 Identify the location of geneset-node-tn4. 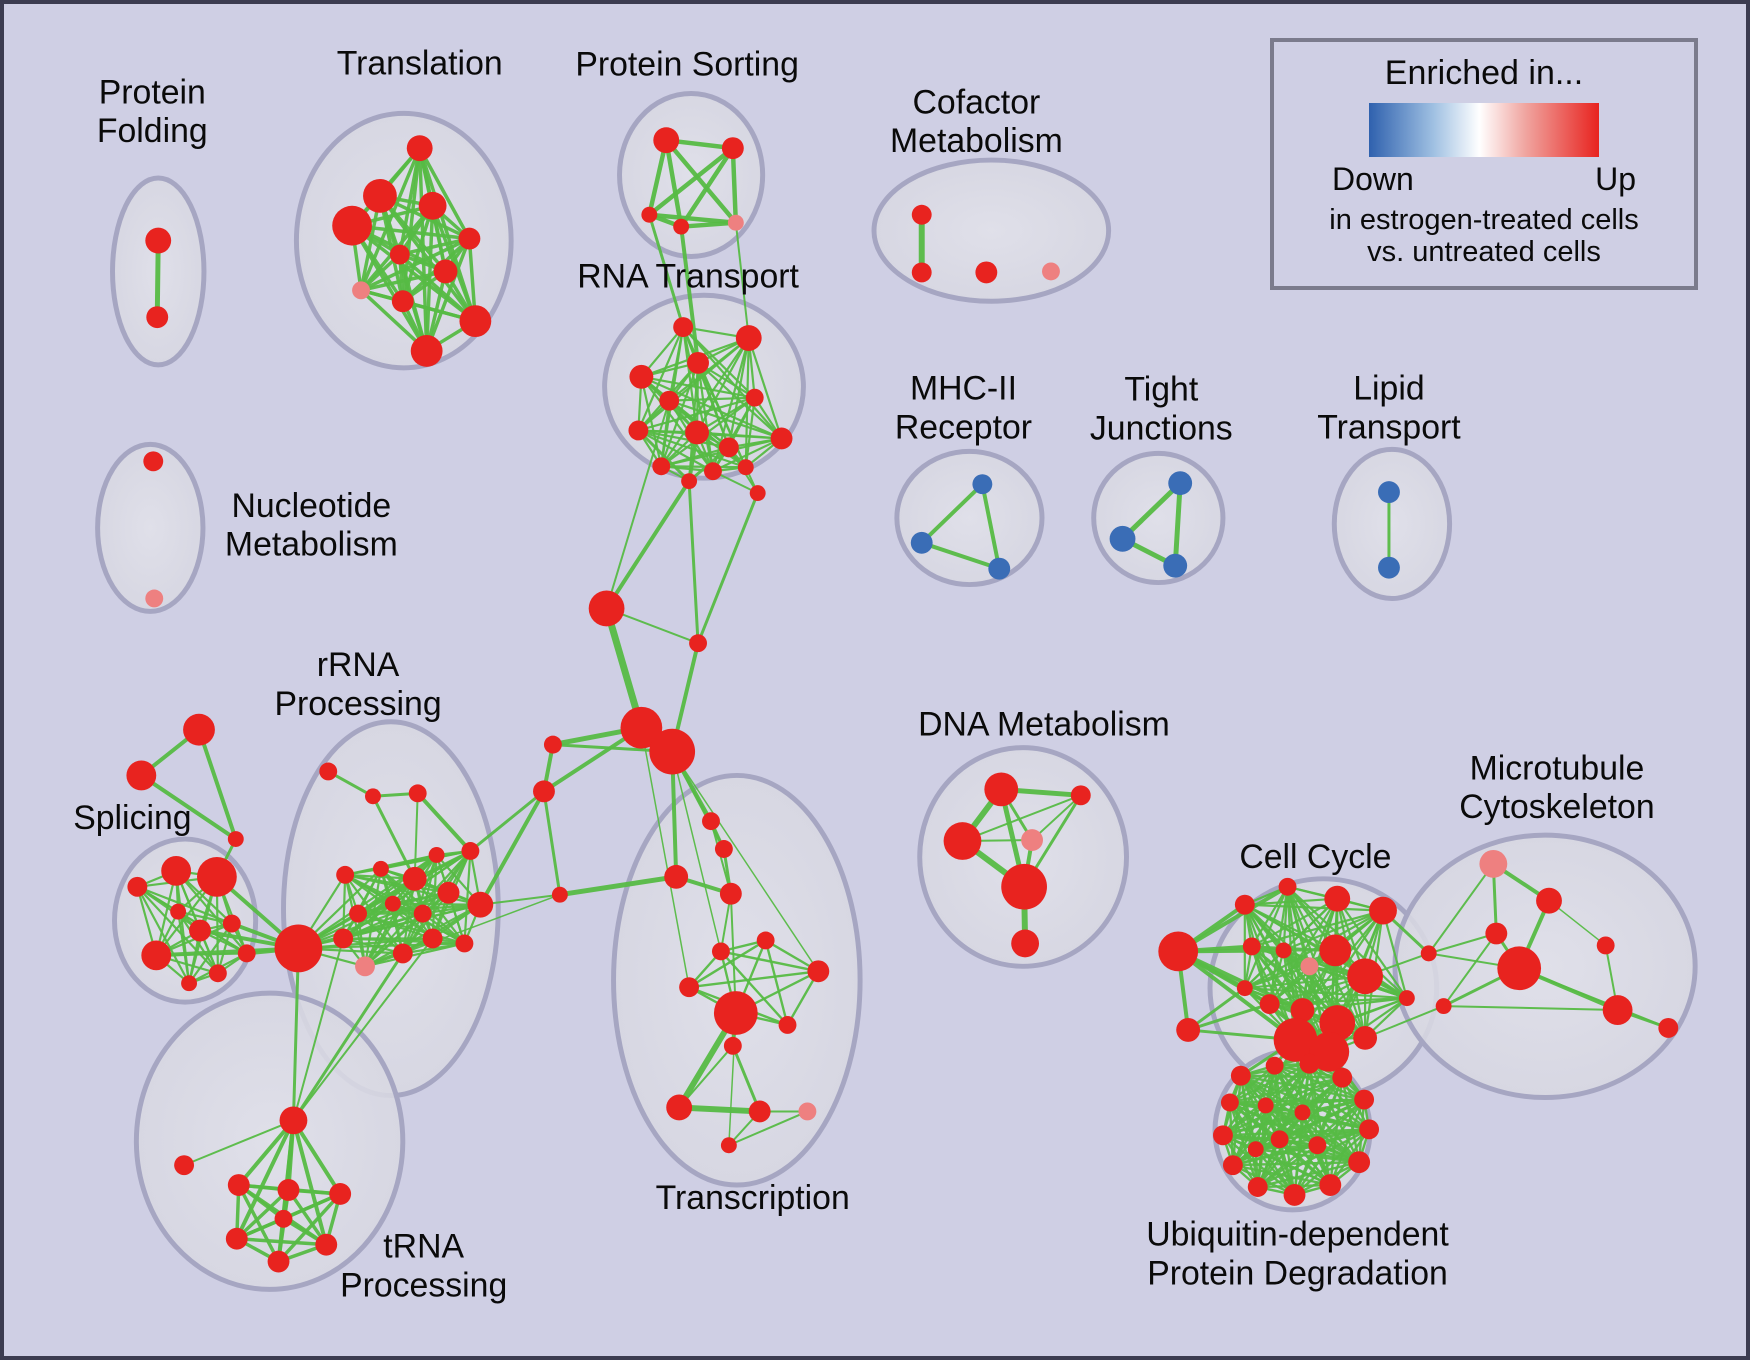
(340, 1194).